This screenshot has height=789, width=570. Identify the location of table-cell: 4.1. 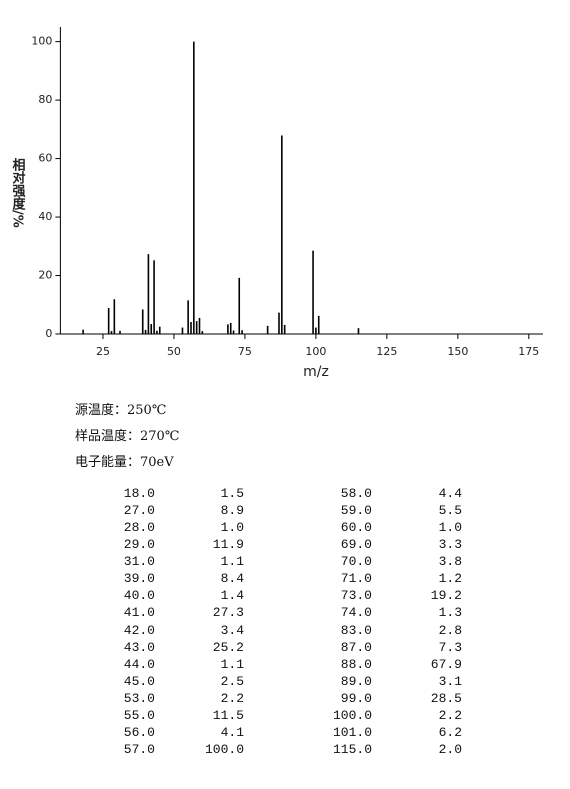
(232, 732).